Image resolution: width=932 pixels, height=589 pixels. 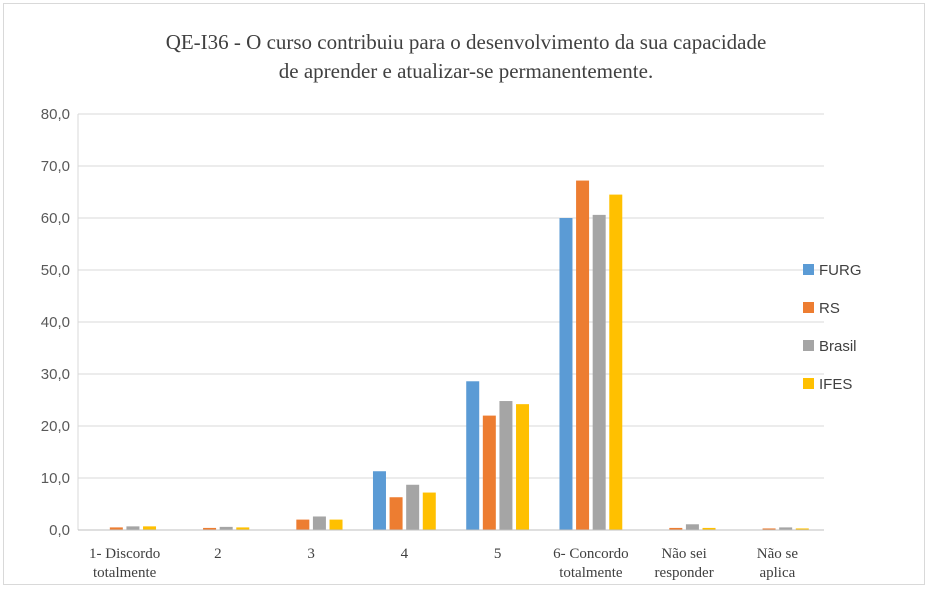 What do you see at coordinates (55, 478) in the screenshot?
I see `y-tick-label: 10,0` at bounding box center [55, 478].